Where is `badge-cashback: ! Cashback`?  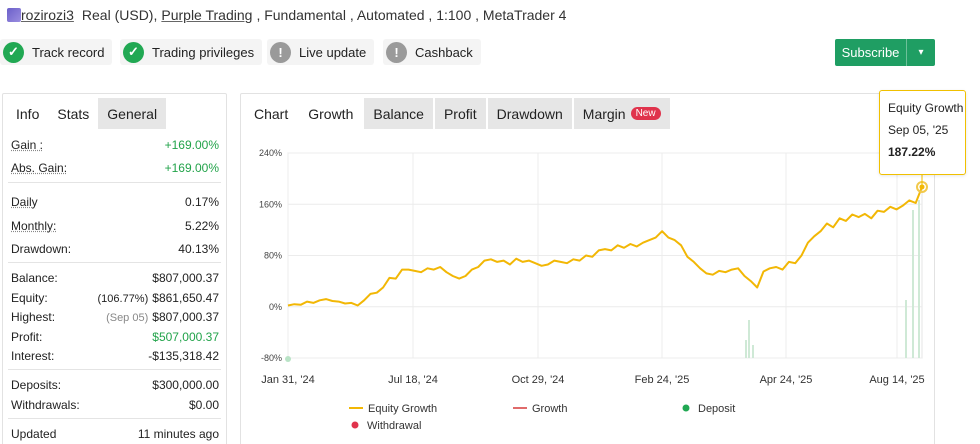
badge-cashback: ! Cashback is located at coordinates (432, 52).